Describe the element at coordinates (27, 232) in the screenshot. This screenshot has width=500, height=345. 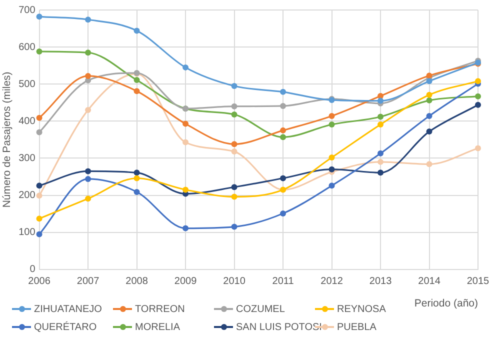
I see `y-tick-label: 100` at that location.